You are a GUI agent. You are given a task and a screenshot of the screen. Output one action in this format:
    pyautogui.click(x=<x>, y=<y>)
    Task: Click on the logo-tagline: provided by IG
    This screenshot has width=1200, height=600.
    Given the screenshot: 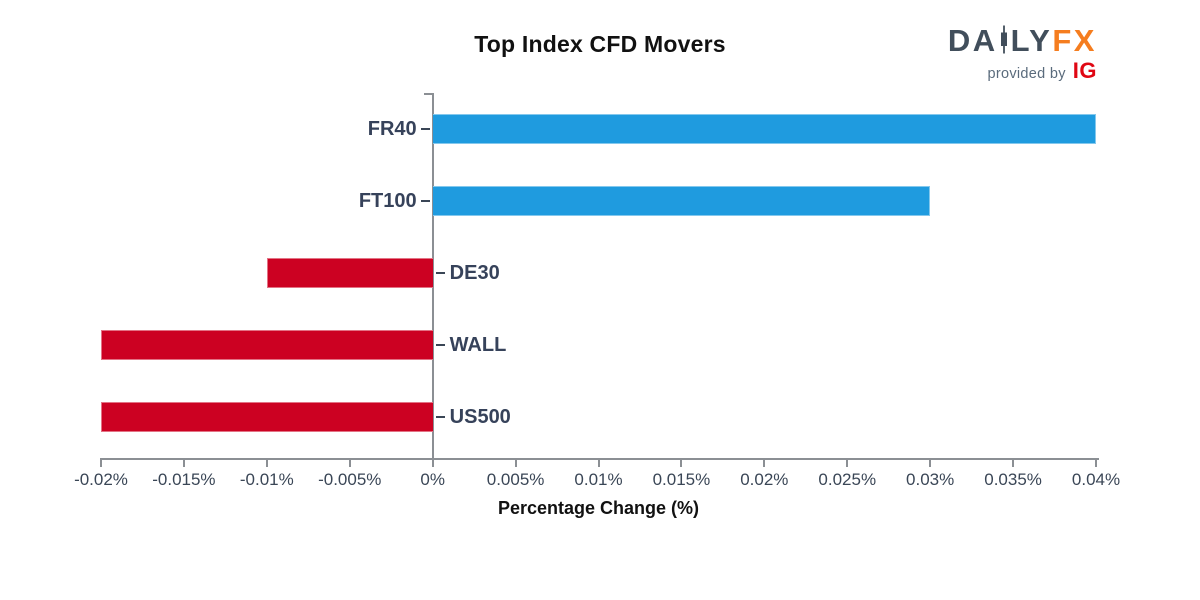 What is the action you would take?
    pyautogui.click(x=1022, y=71)
    